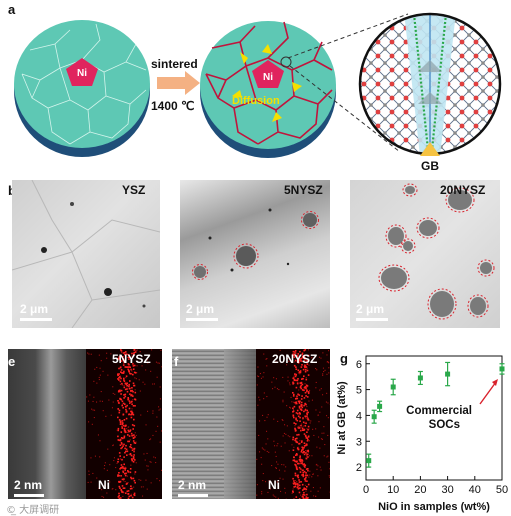 Image resolution: width=511 pixels, height=516 pixels. Describe the element at coordinates (12, 361) in the screenshot. I see `panel-e-label: e` at that location.